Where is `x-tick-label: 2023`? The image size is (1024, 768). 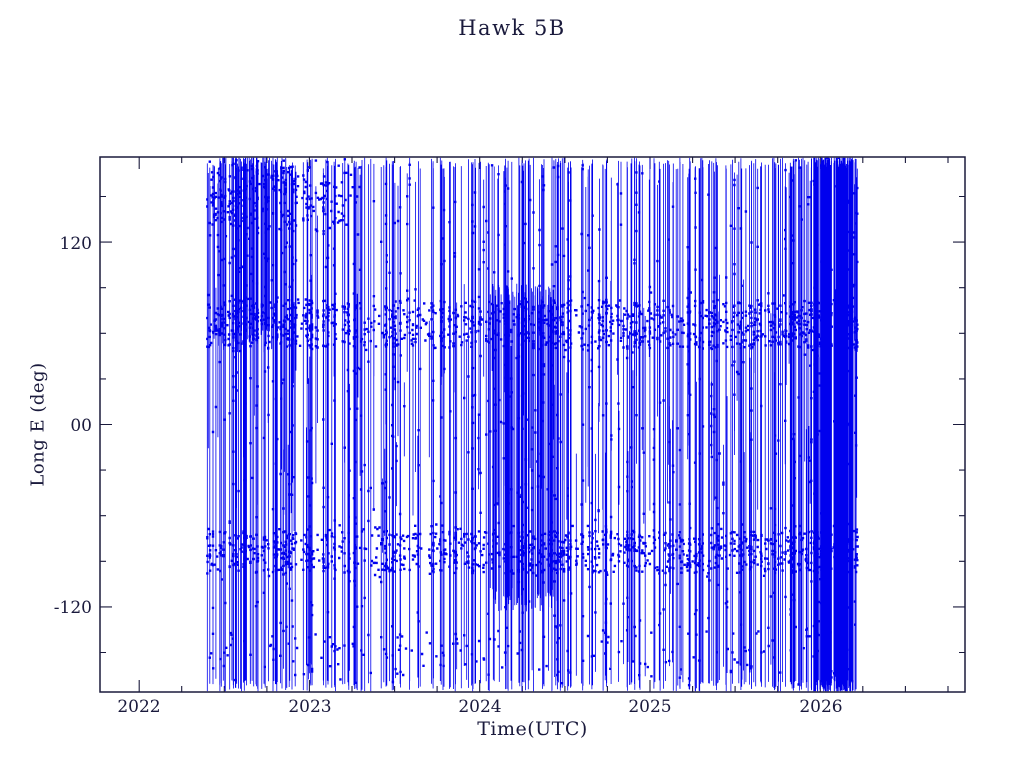
x-tick-label: 2023 is located at coordinates (310, 707).